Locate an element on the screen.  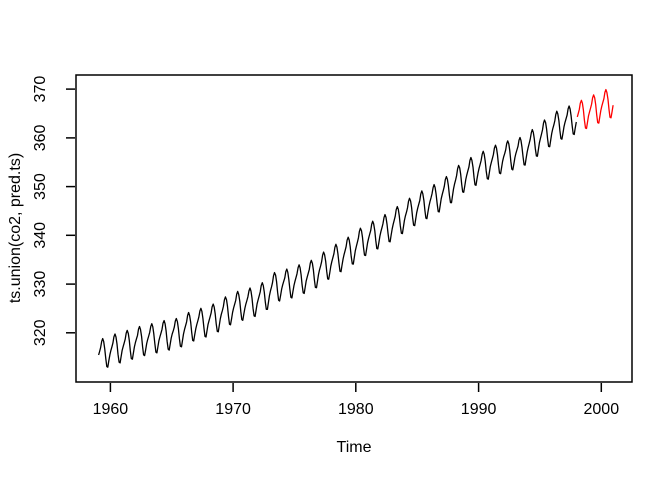
x-tick-label: 1960 is located at coordinates (111, 409).